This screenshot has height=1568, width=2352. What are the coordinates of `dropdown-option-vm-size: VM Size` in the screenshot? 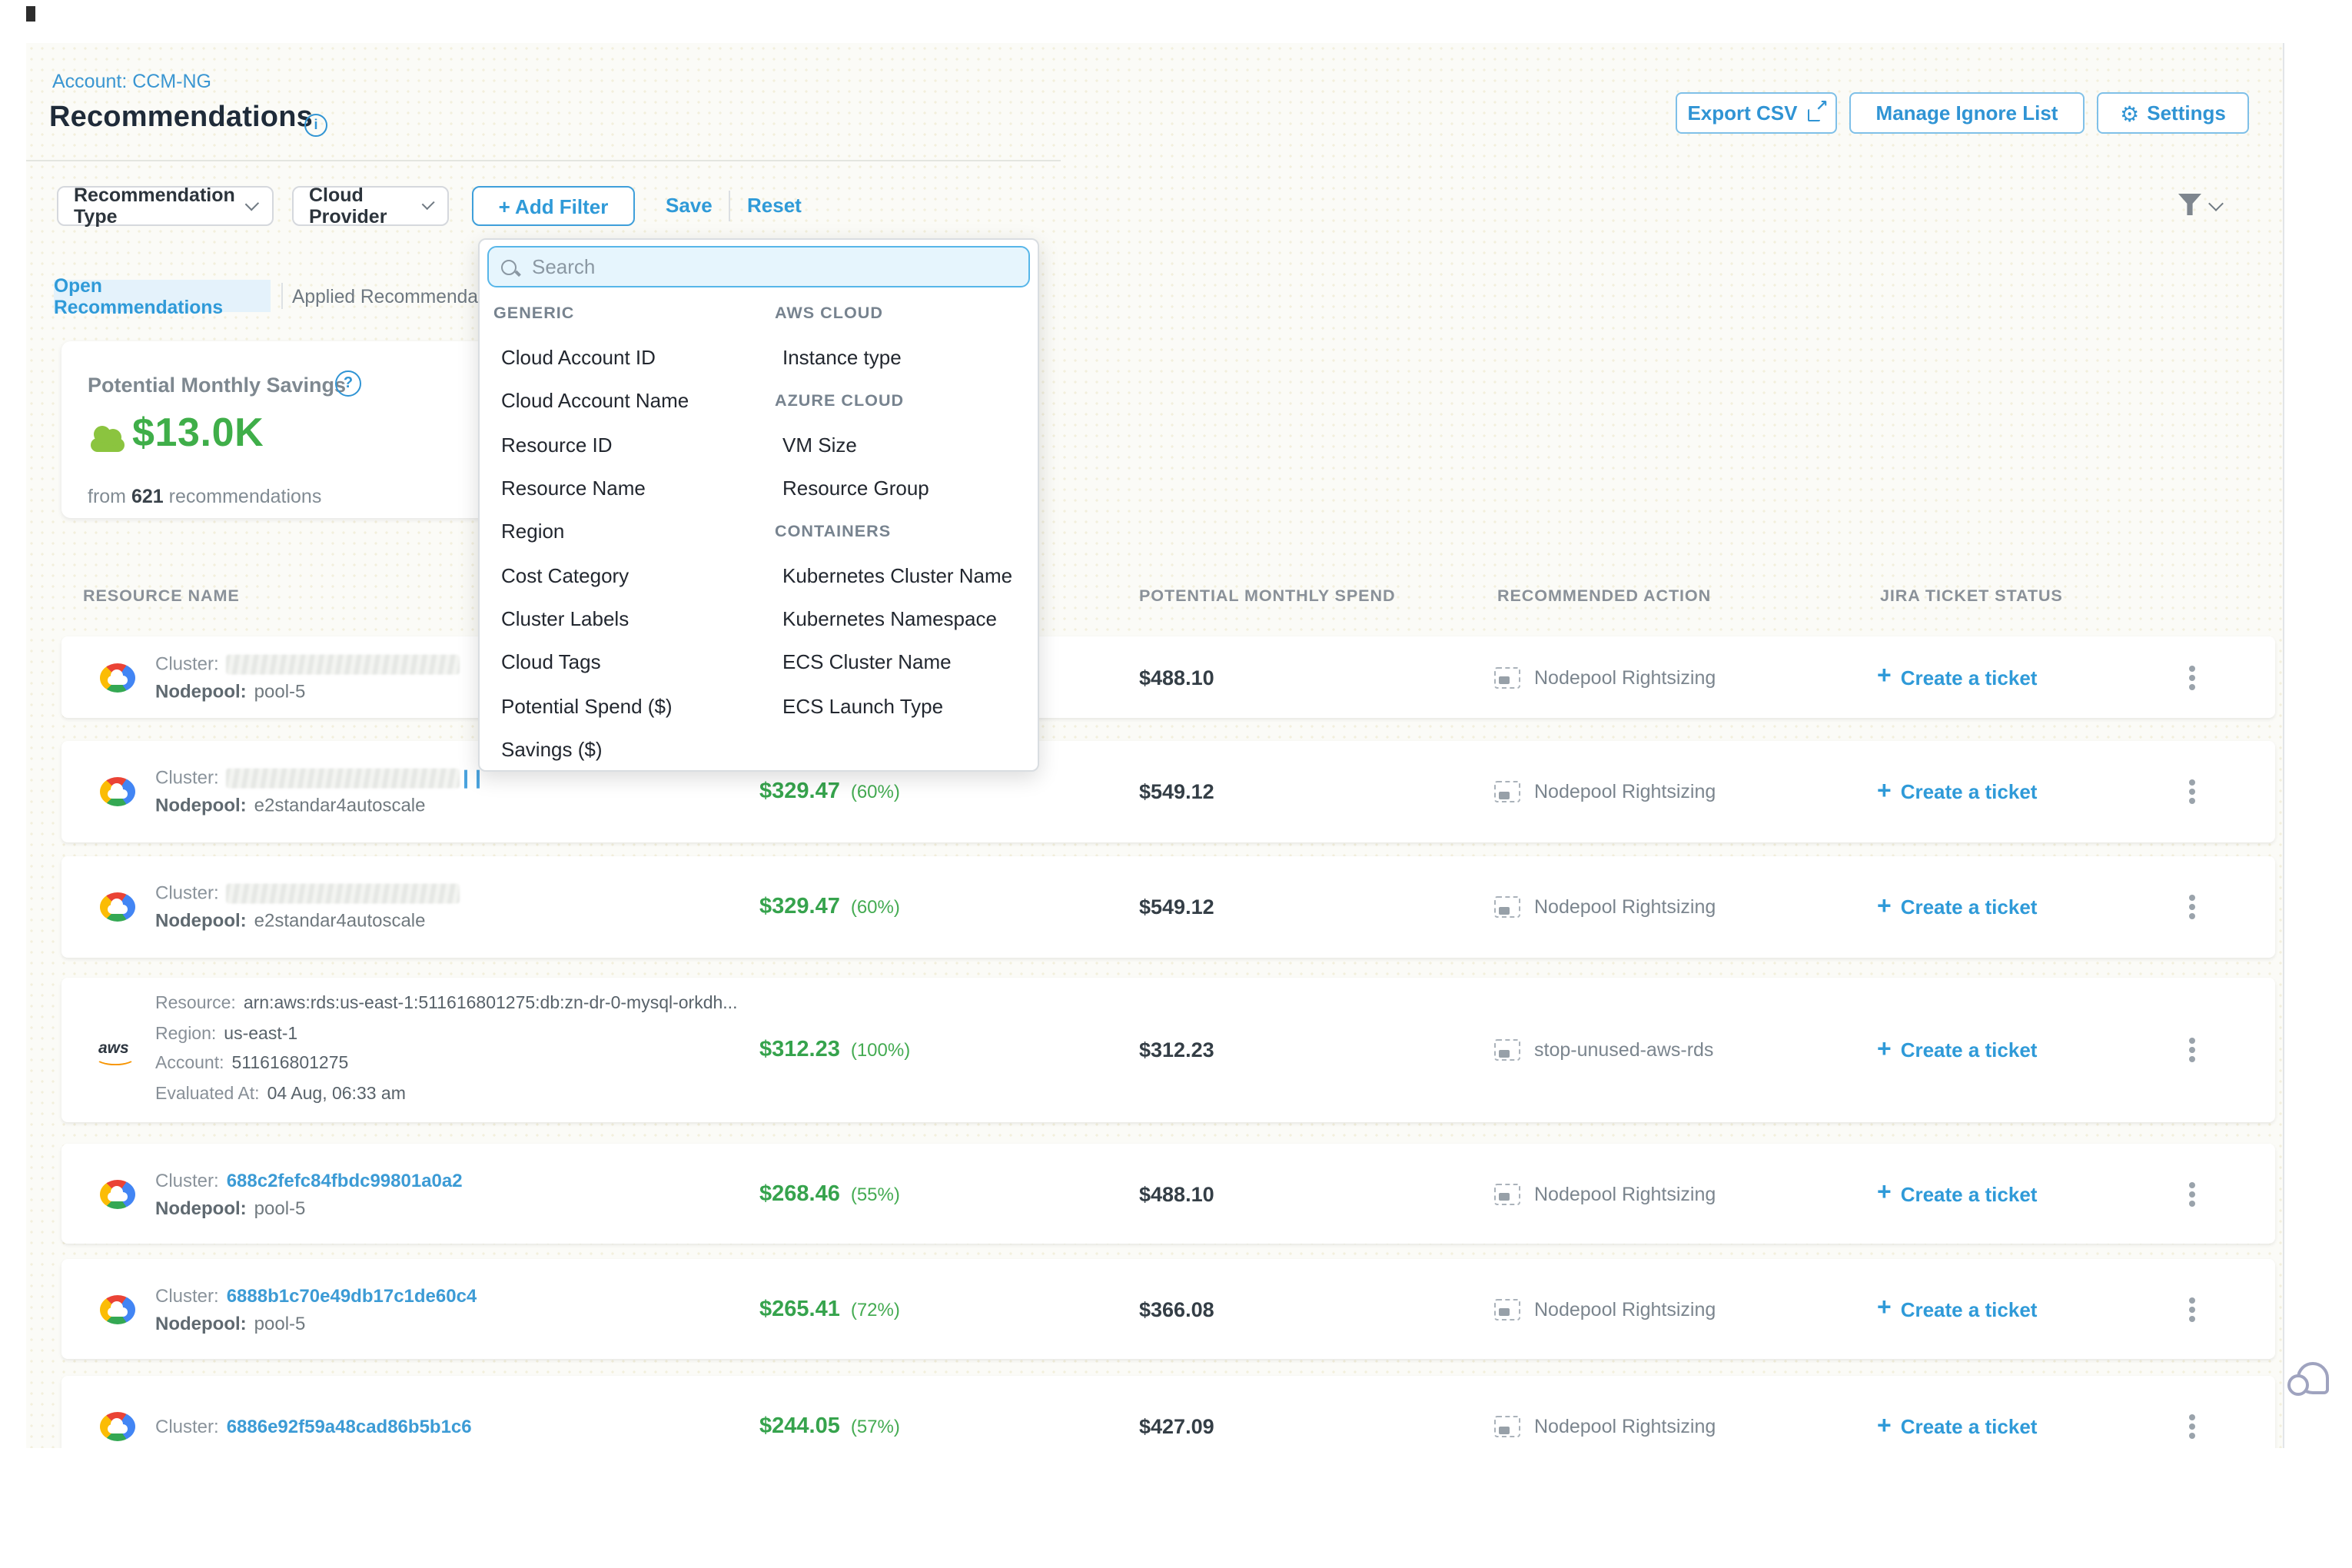 It's located at (819, 445).